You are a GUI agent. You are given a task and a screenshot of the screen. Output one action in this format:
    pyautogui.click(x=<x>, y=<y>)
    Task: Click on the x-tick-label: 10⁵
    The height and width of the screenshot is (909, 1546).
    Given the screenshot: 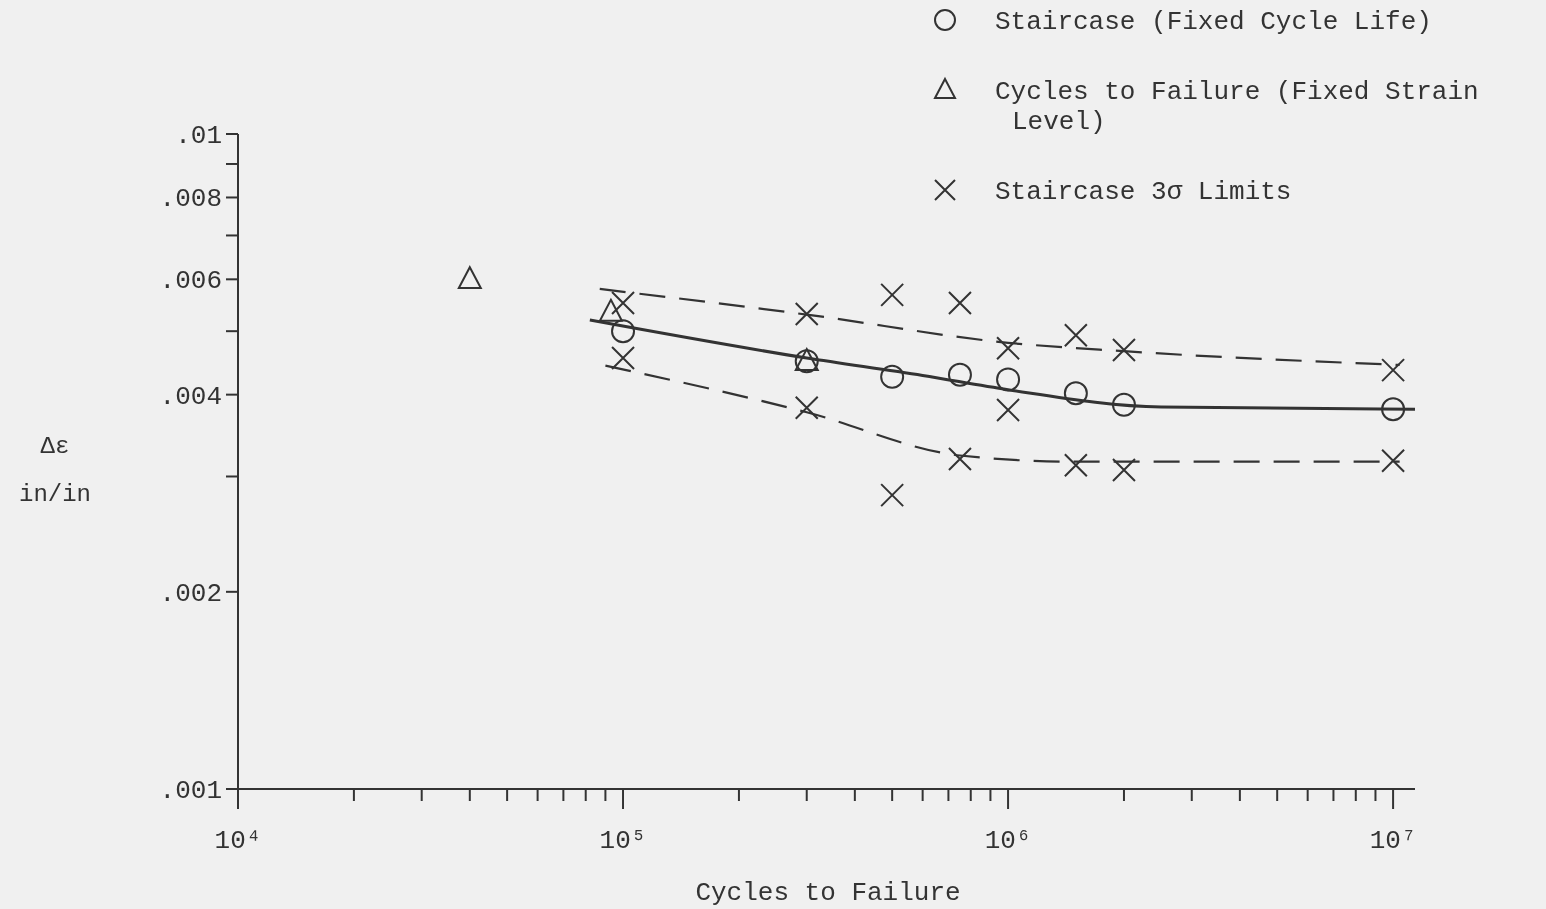 What is the action you would take?
    pyautogui.click(x=623, y=841)
    